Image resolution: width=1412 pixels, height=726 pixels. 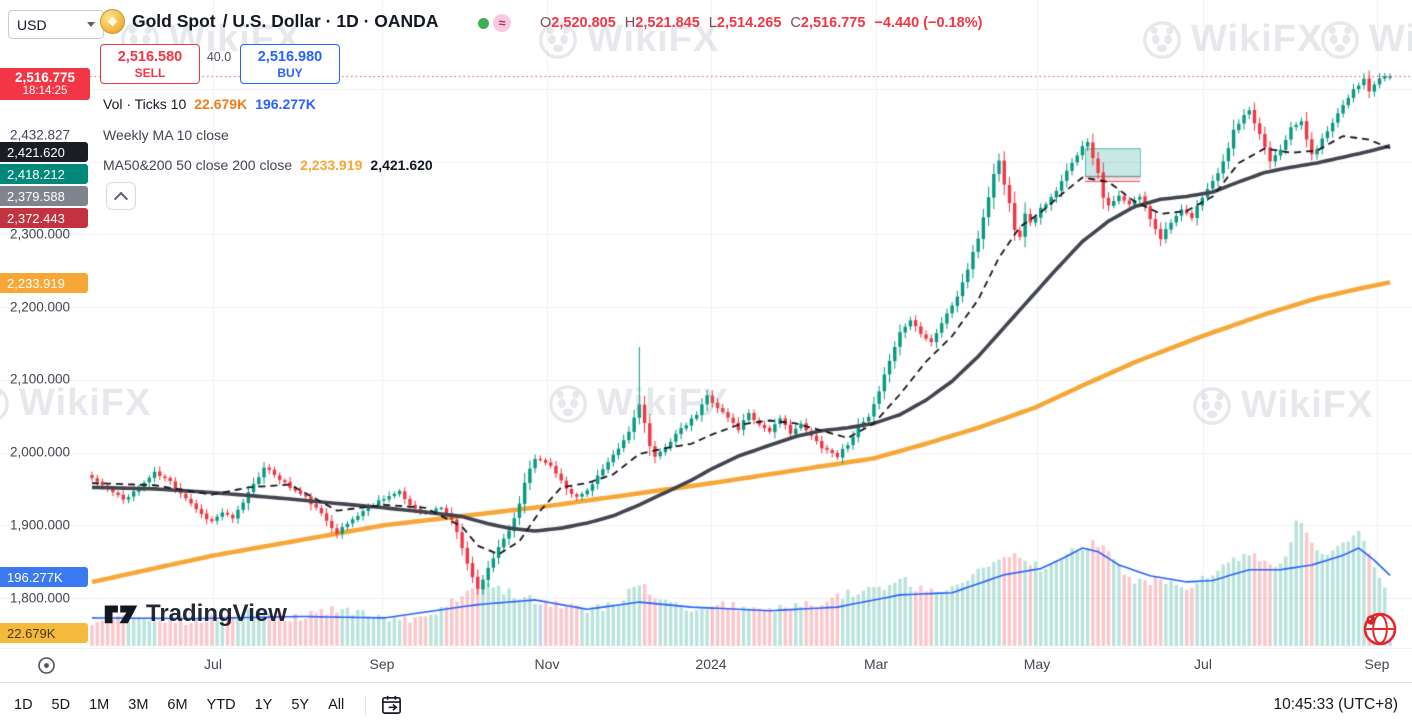 I want to click on market-status: ≈, so click(x=494, y=23).